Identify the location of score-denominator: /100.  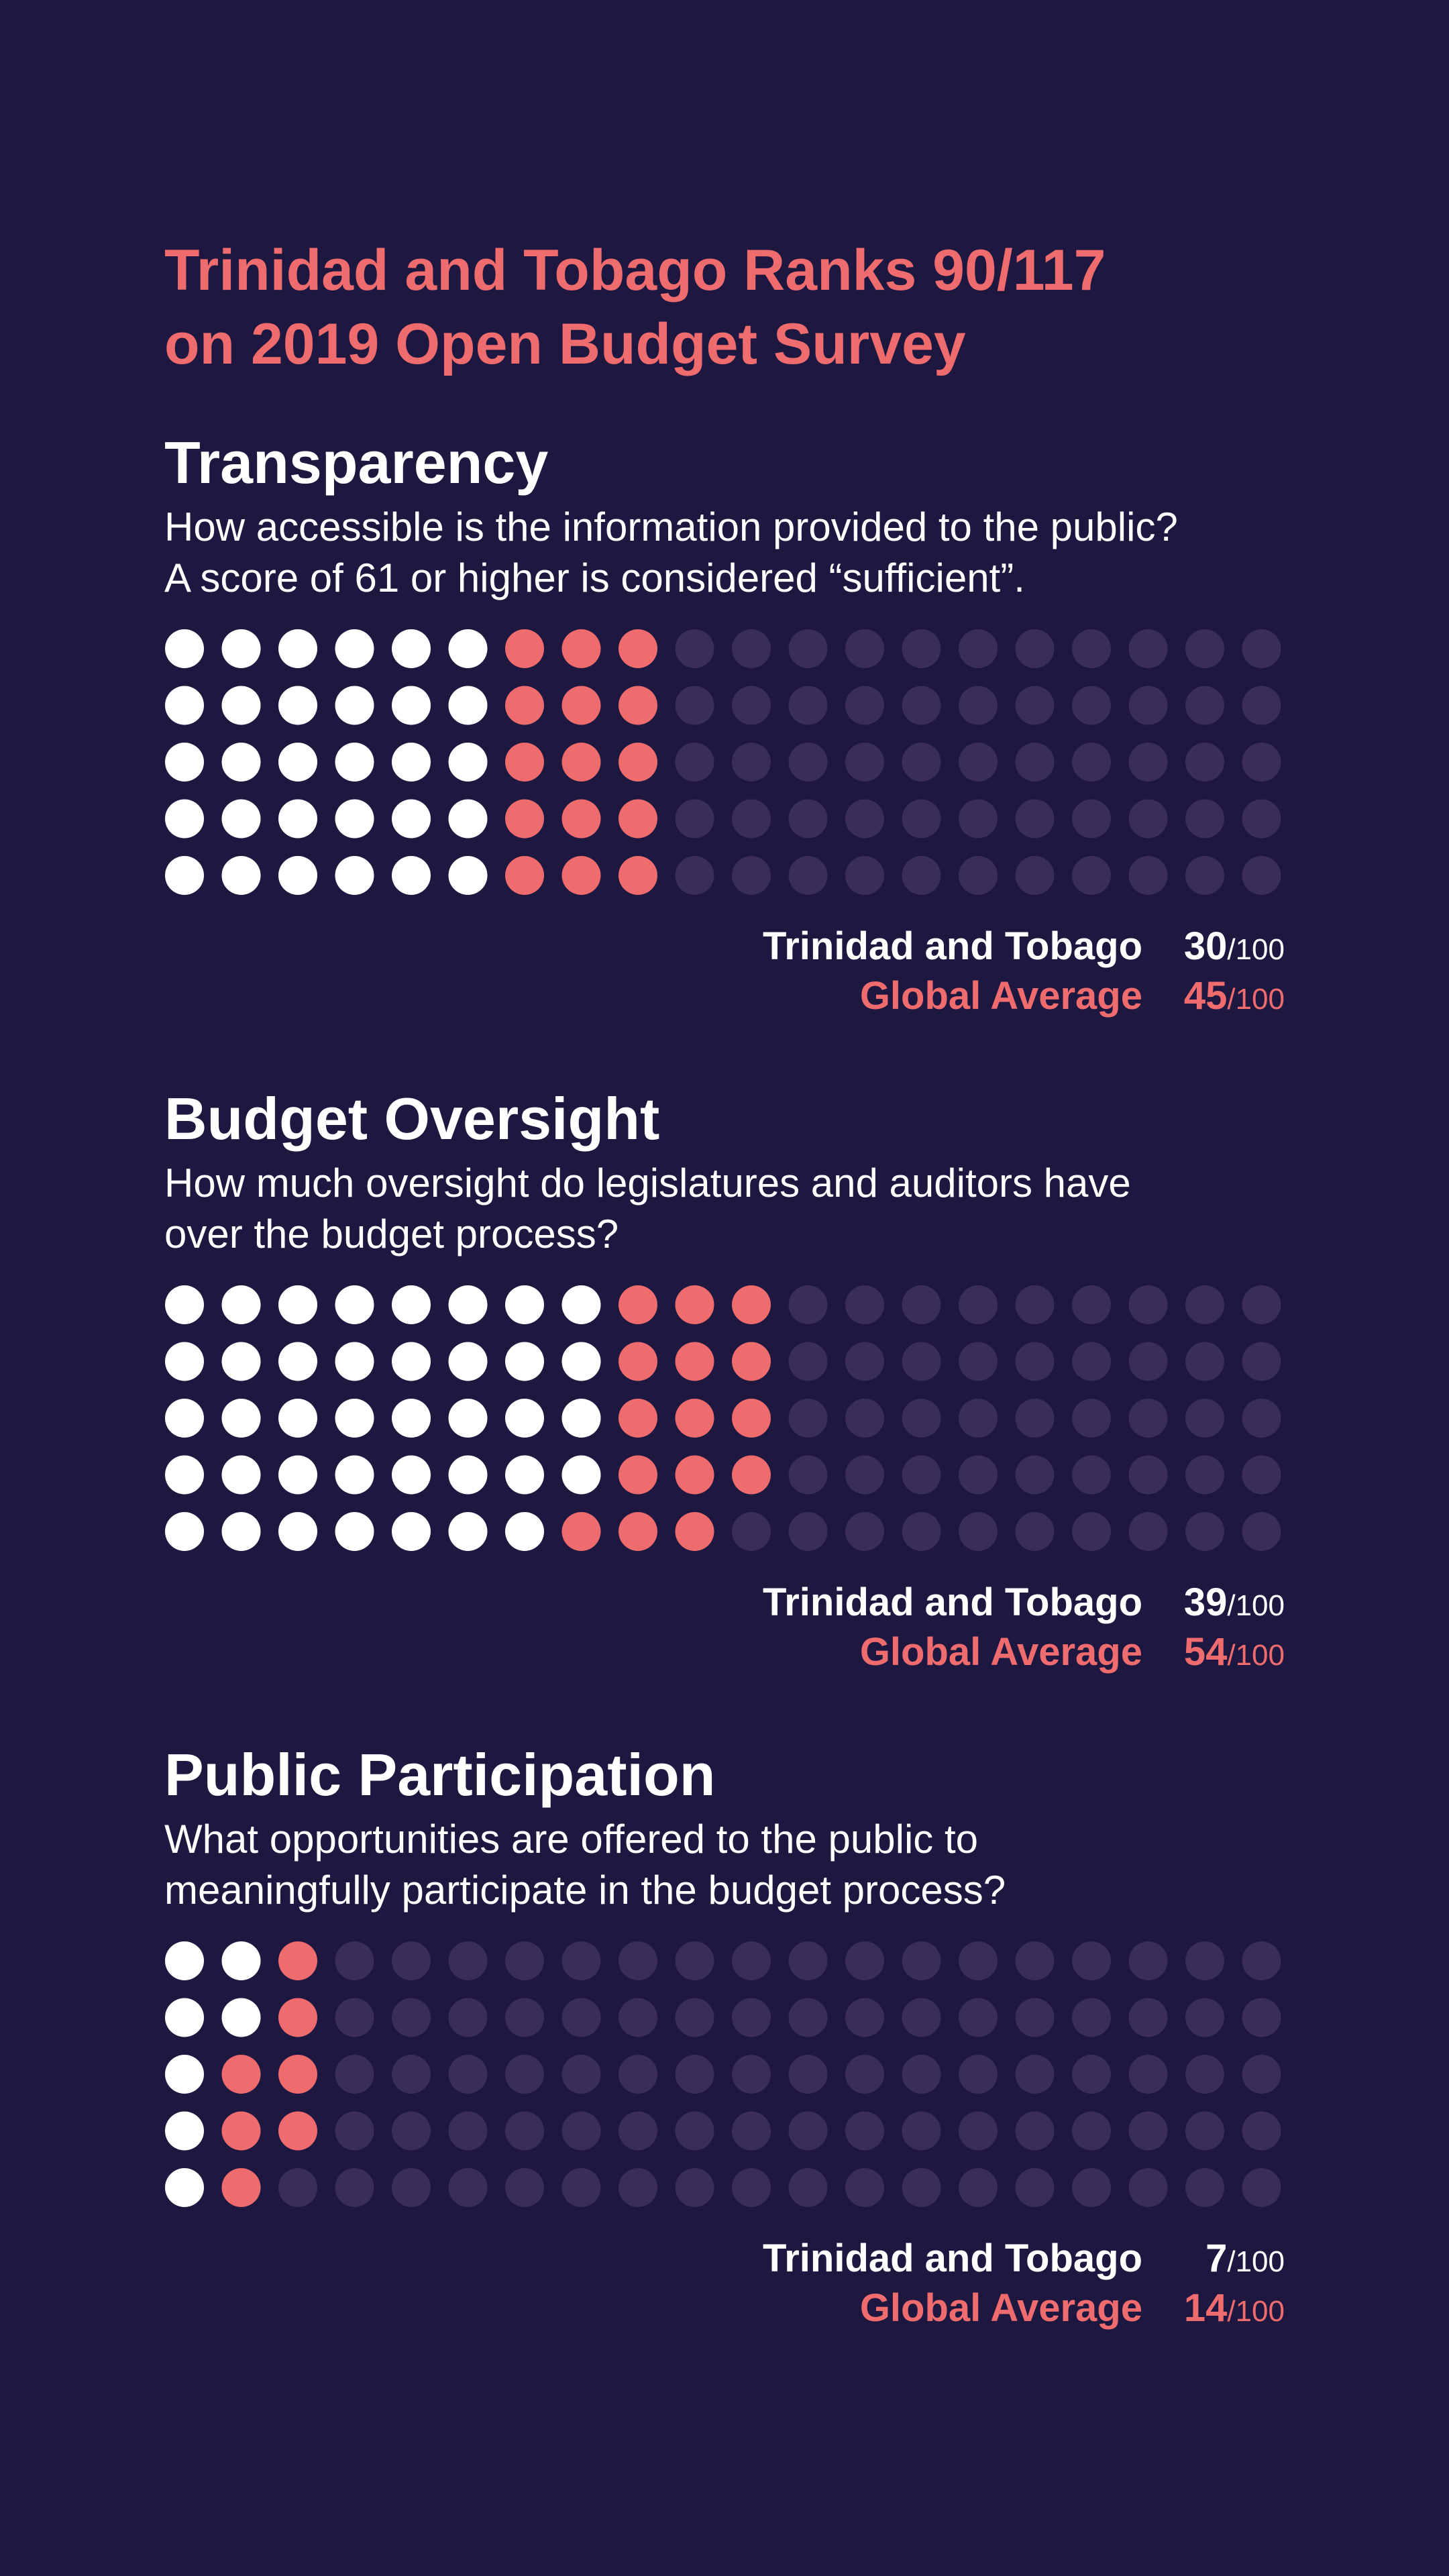
(1256, 1655).